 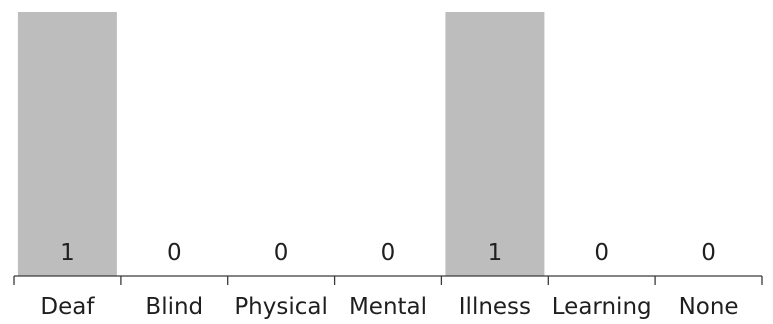 I want to click on value-label-deaf: 1, so click(x=67, y=253).